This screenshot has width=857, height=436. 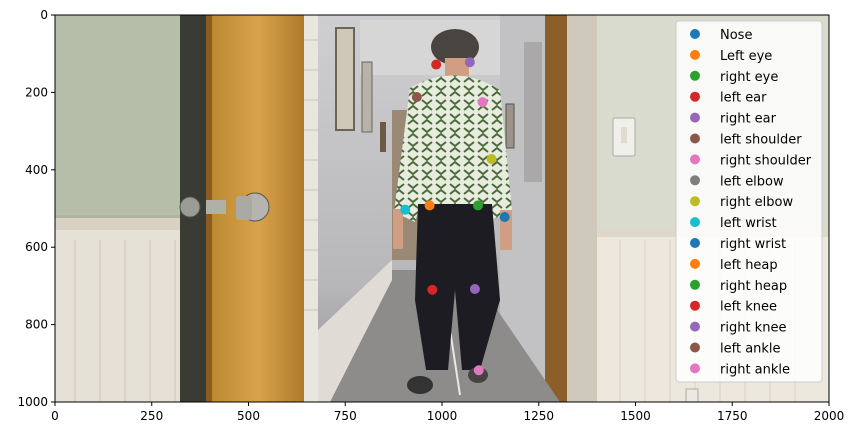 What do you see at coordinates (32, 402) in the screenshot?
I see `y-tick-label: 1000` at bounding box center [32, 402].